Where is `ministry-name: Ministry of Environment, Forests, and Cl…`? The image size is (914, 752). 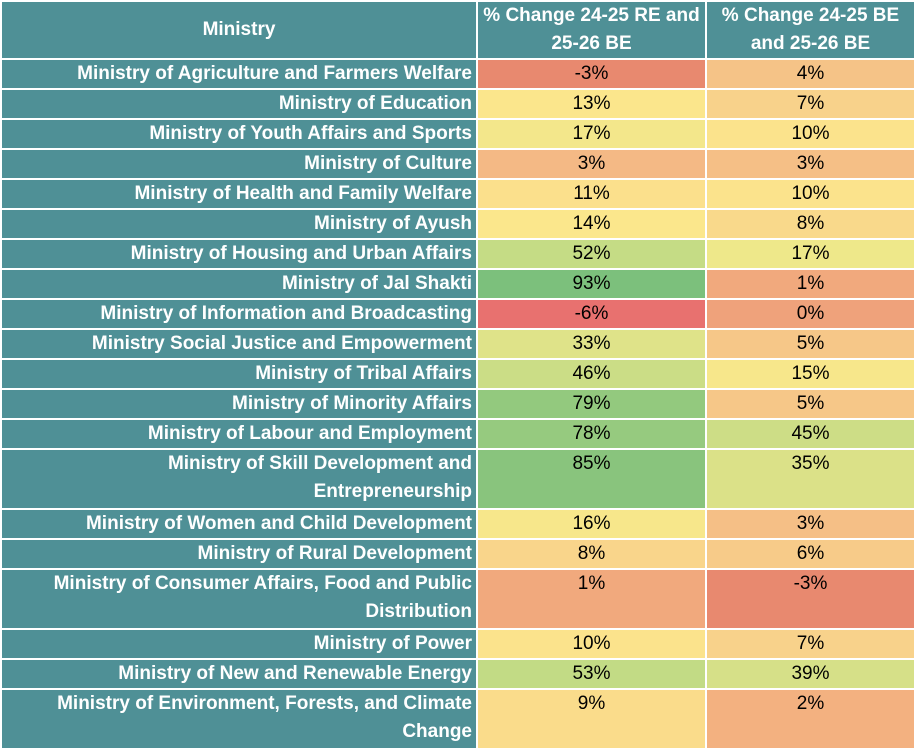 ministry-name: Ministry of Environment, Forests, and Cl… is located at coordinates (239, 719).